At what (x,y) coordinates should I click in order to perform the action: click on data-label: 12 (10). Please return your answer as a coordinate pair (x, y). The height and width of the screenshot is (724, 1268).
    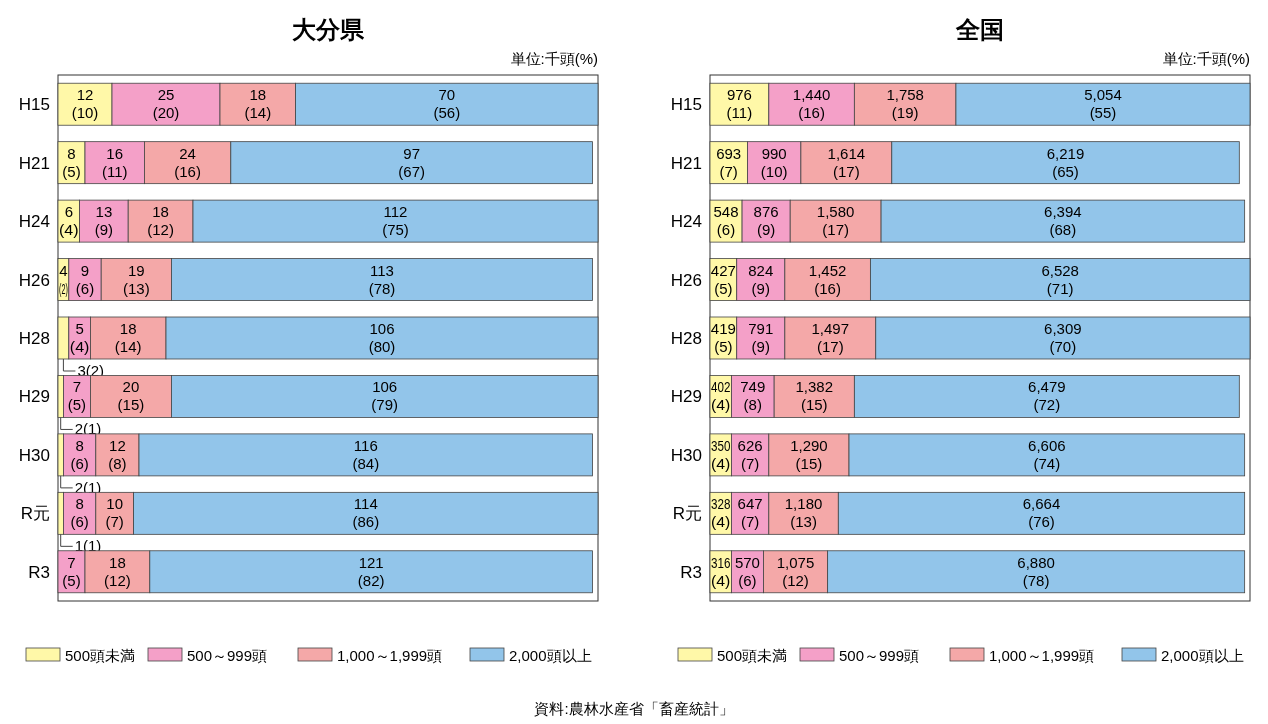
    Looking at the image, I should click on (85, 104).